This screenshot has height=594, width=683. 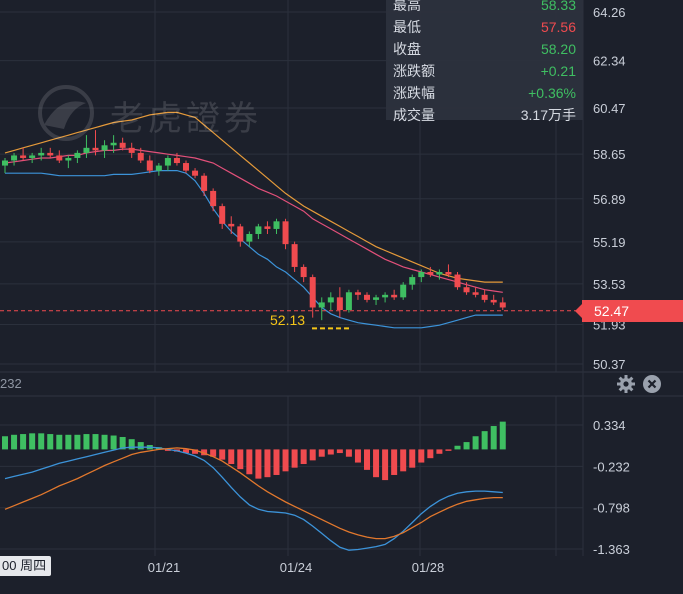 What do you see at coordinates (164, 567) in the screenshot?
I see `x-tick-label: 01/21` at bounding box center [164, 567].